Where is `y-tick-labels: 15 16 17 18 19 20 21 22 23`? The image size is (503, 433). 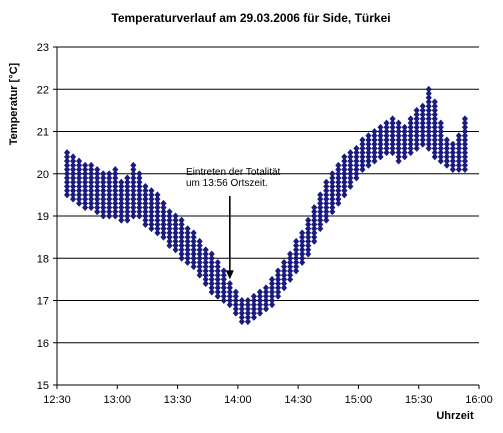
y-tick-labels: 15 16 17 18 19 20 21 22 23 is located at coordinates (43, 217).